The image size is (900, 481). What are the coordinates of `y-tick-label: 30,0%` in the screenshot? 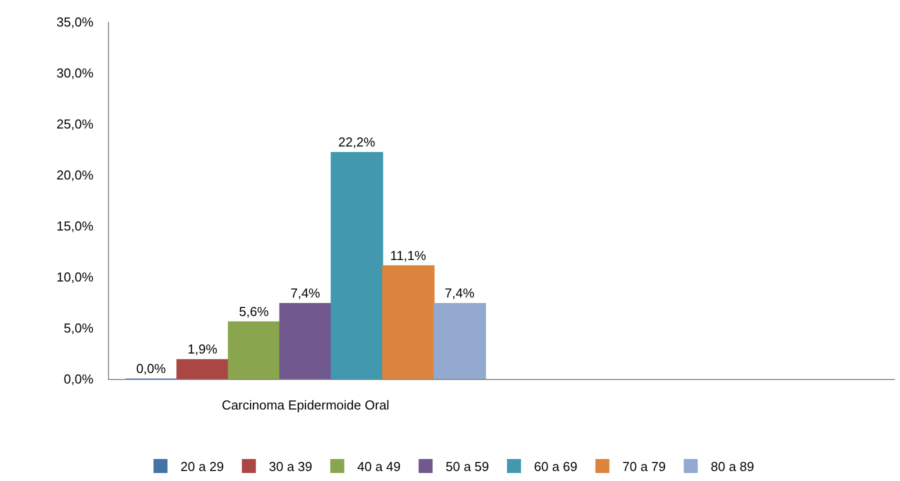 It's located at (75, 73).